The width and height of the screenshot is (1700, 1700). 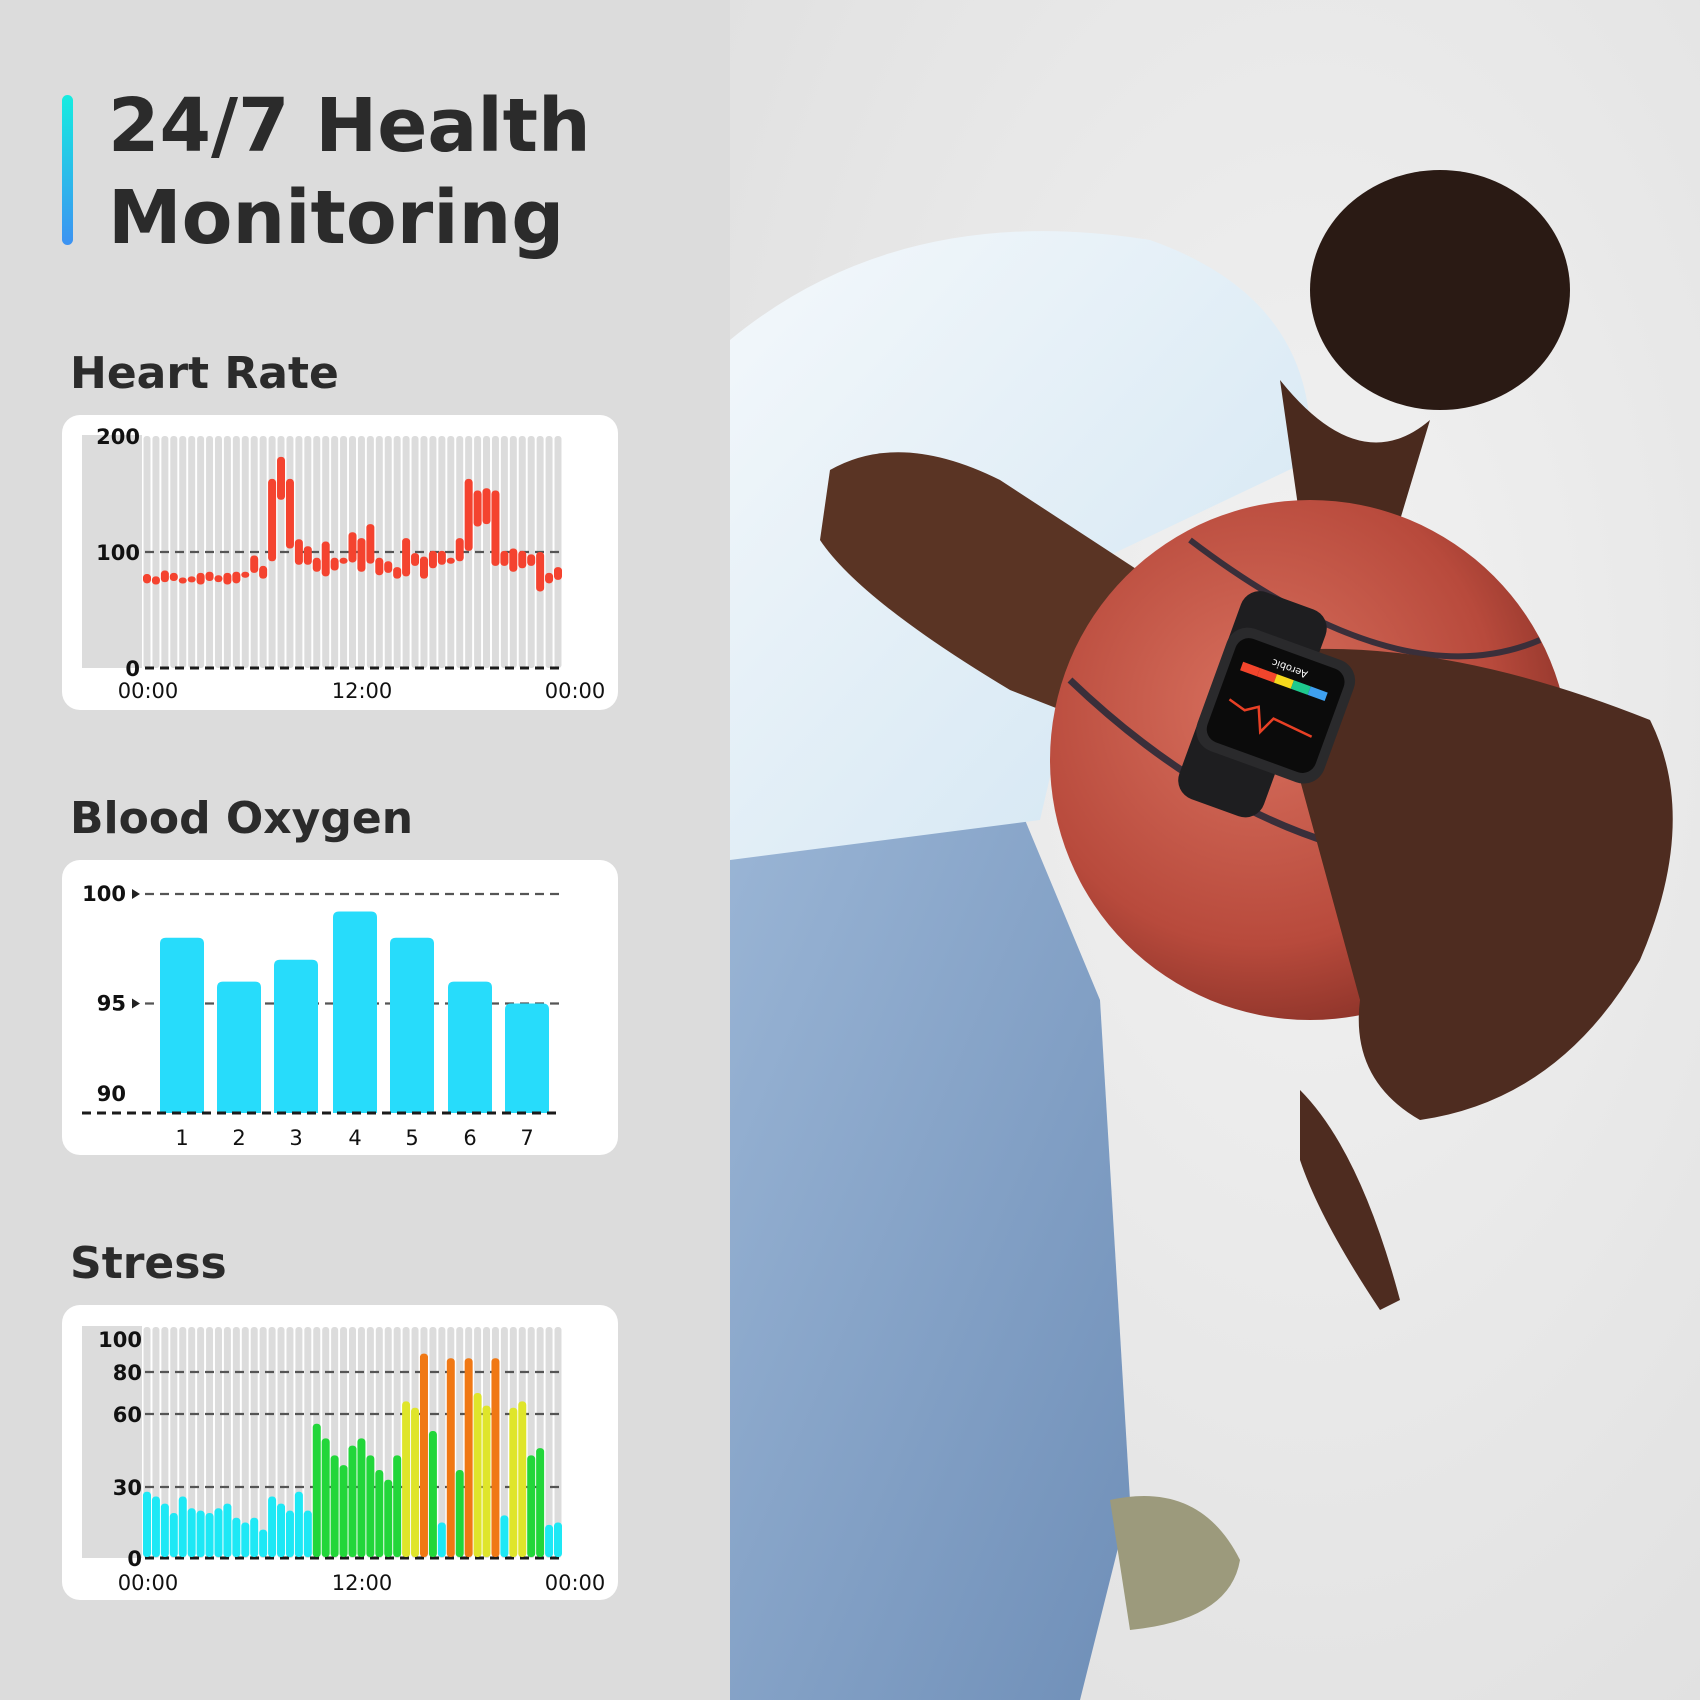 I want to click on tick-arrow-icon, so click(x=136, y=894).